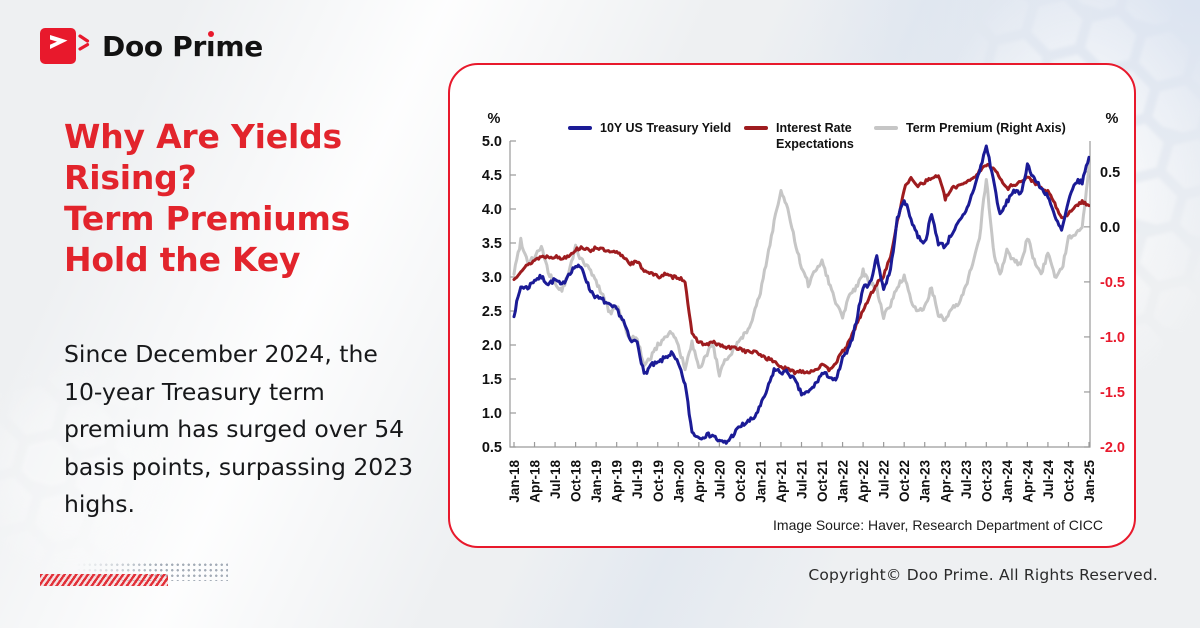 The width and height of the screenshot is (1200, 628). What do you see at coordinates (492, 176) in the screenshot?
I see `svg-text: 4.5` at bounding box center [492, 176].